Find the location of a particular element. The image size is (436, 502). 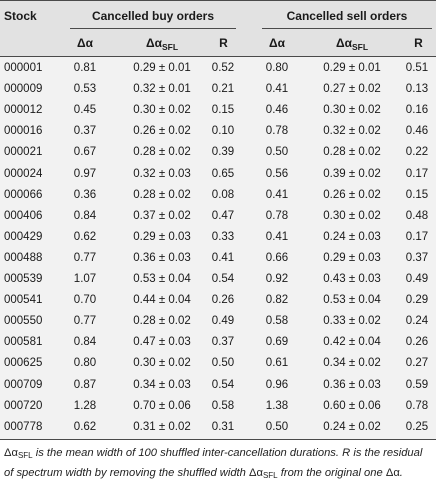

header-cancelled-sell: Cancelled sell orders is located at coordinates (347, 16).